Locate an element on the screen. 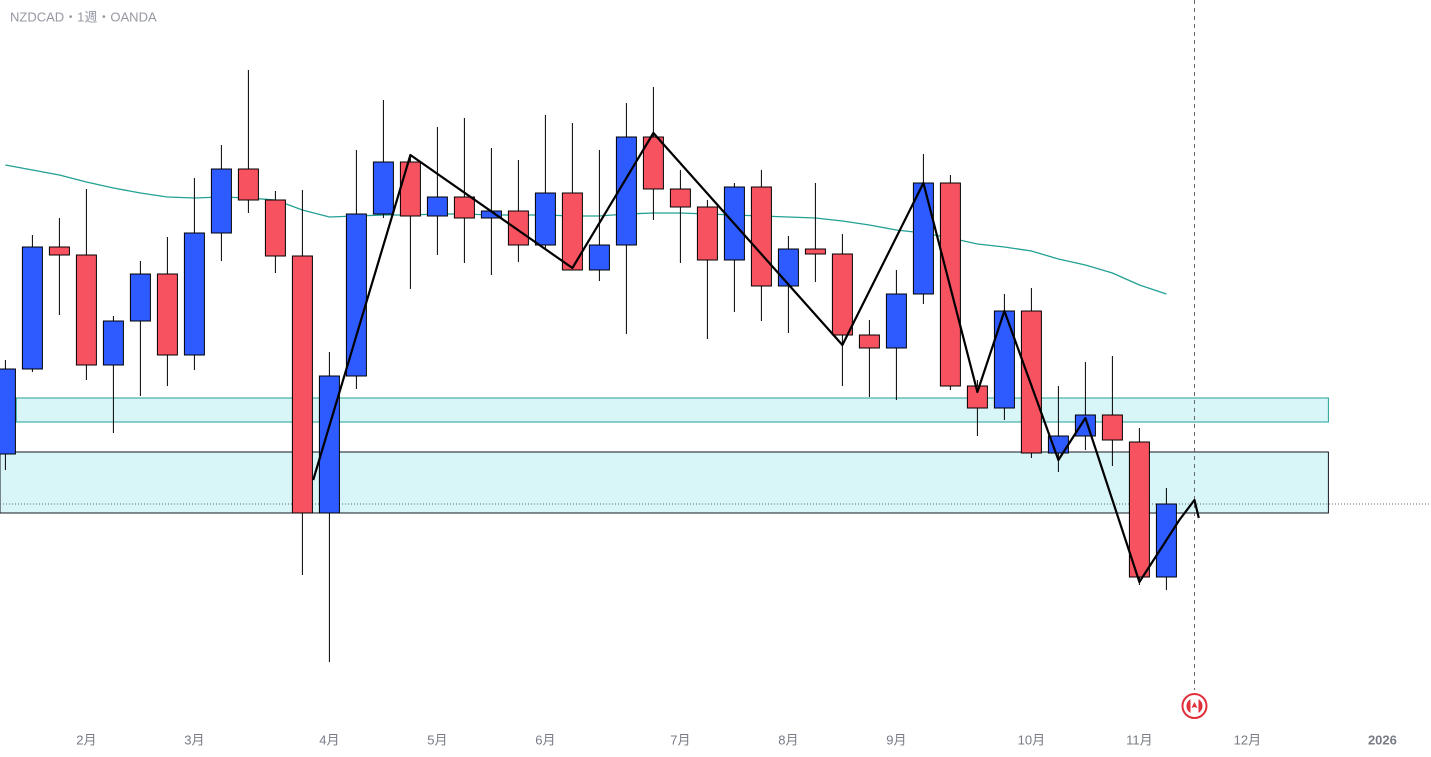  x-tick-label: 2月 is located at coordinates (86, 739).